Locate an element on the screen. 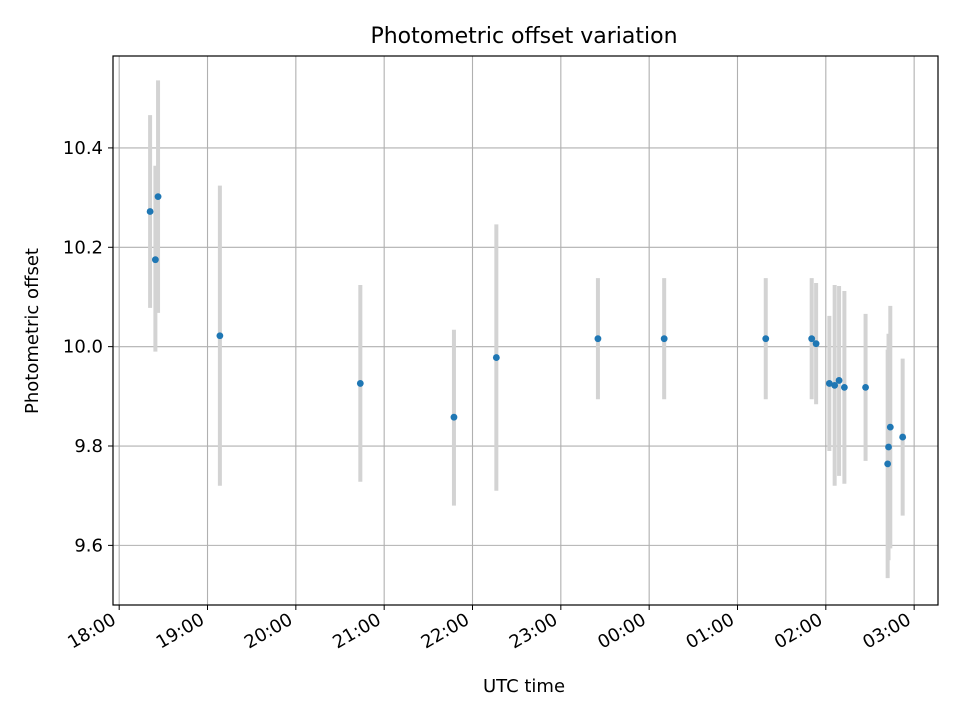  x-tick-label: 23:00 is located at coordinates (533, 631).